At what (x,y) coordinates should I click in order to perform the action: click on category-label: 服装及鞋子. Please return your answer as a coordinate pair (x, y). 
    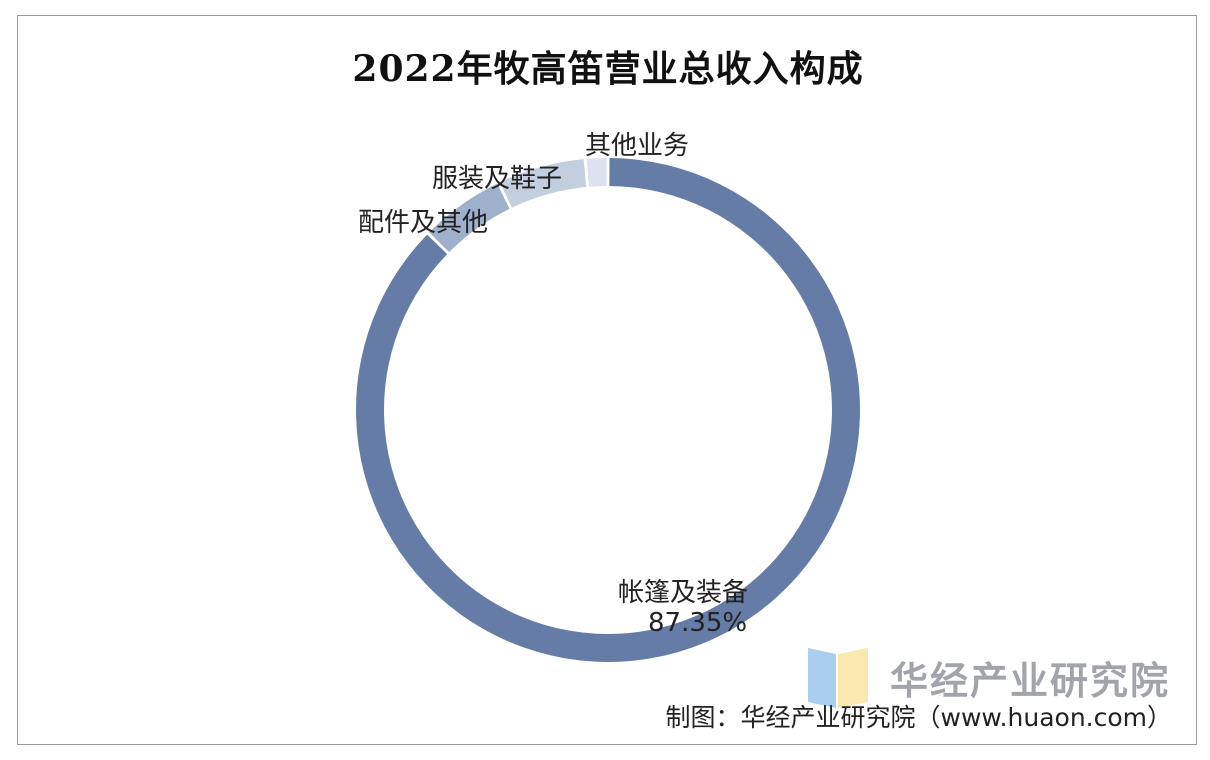
    Looking at the image, I should click on (497, 179).